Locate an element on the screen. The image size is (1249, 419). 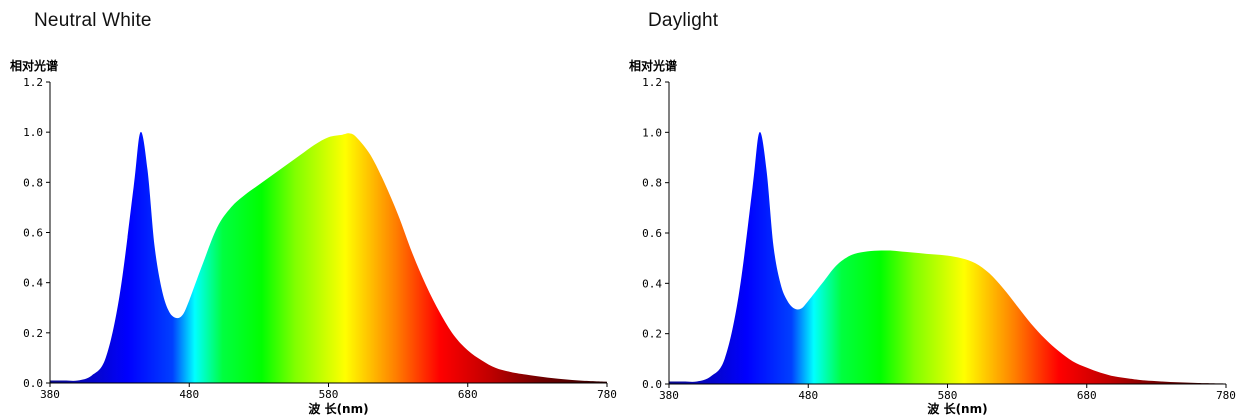
chart-title-neutral-white: Neutral White is located at coordinates (93, 20).